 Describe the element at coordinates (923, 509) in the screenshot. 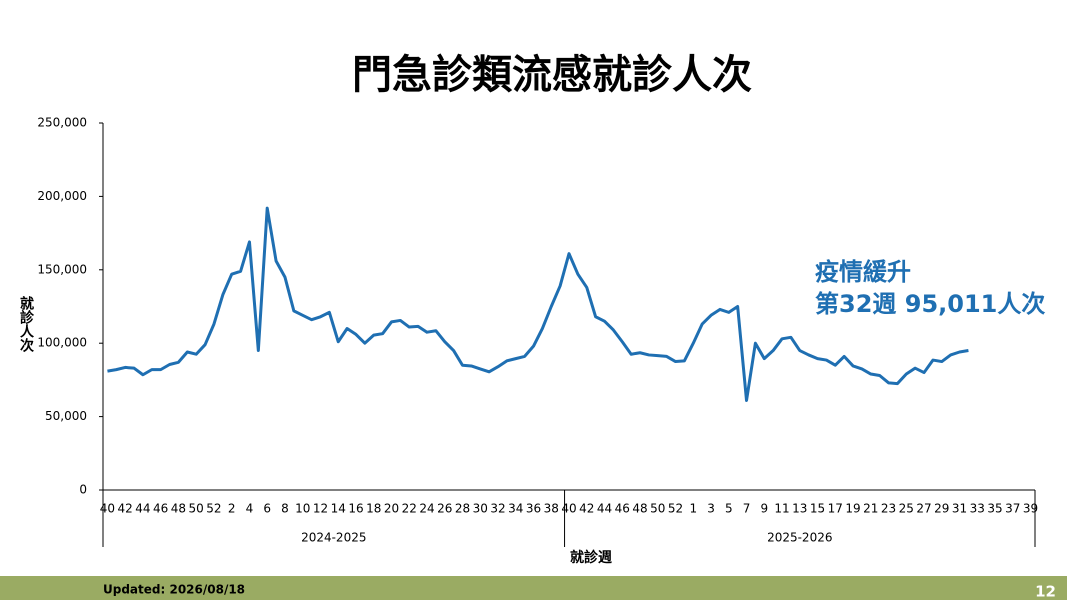

I see `x-tick-label: 27` at that location.